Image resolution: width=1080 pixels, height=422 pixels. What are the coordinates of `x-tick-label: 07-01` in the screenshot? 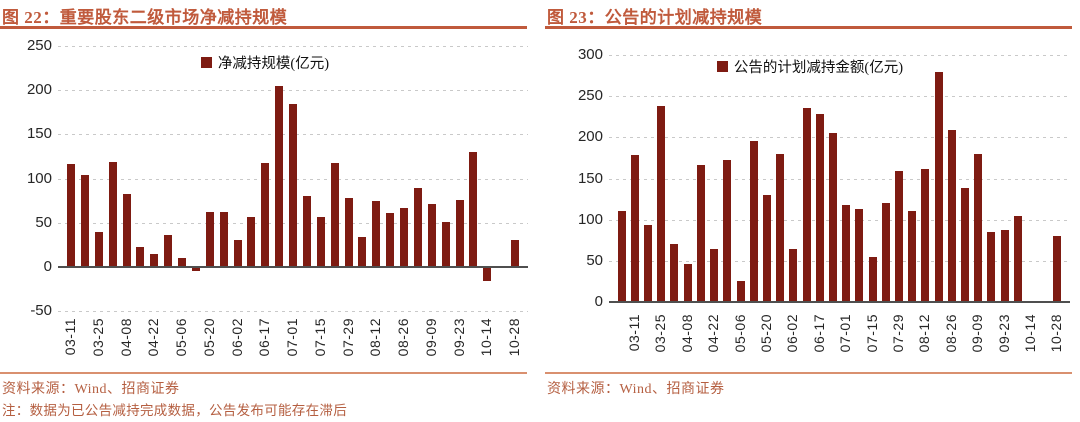 It's located at (845, 333).